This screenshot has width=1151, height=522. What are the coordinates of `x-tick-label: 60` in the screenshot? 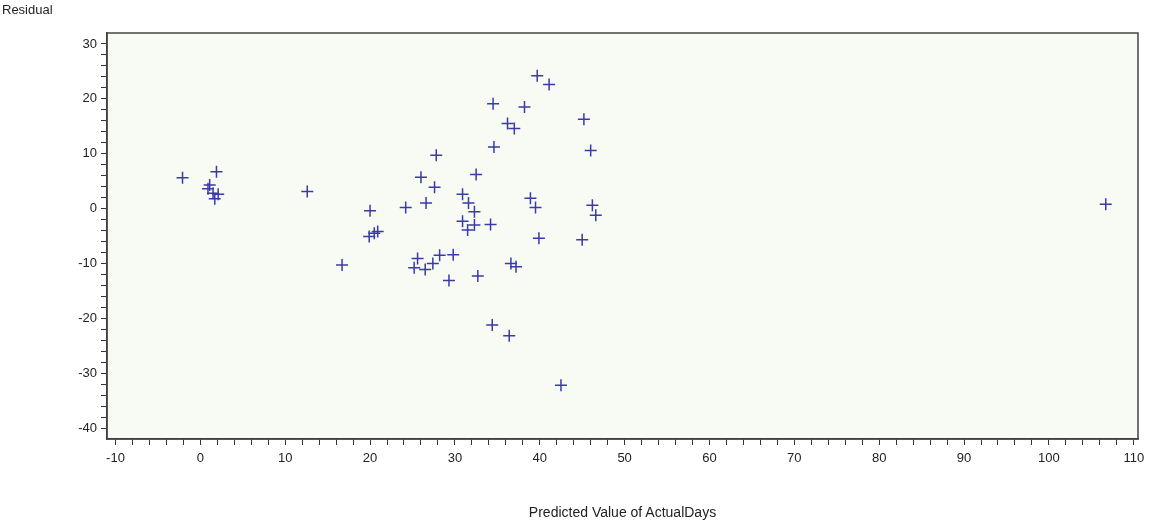 It's located at (709, 458).